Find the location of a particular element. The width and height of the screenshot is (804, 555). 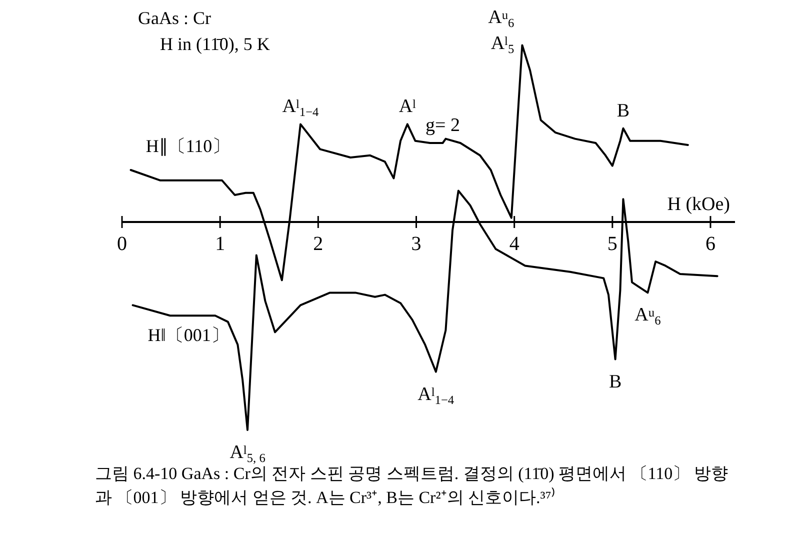

series-label: H∥〔110〕 is located at coordinates (188, 146).